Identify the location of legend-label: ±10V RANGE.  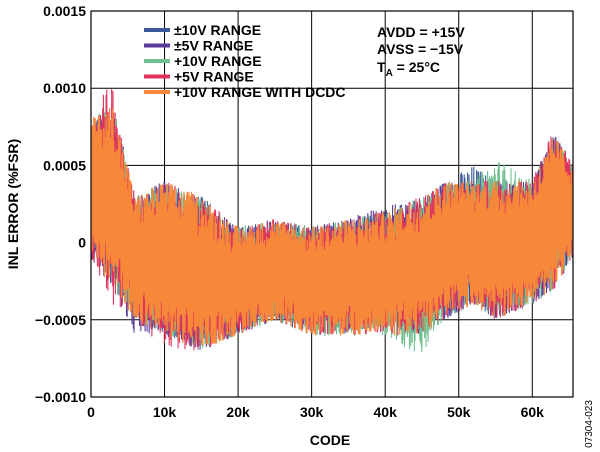
(217, 30).